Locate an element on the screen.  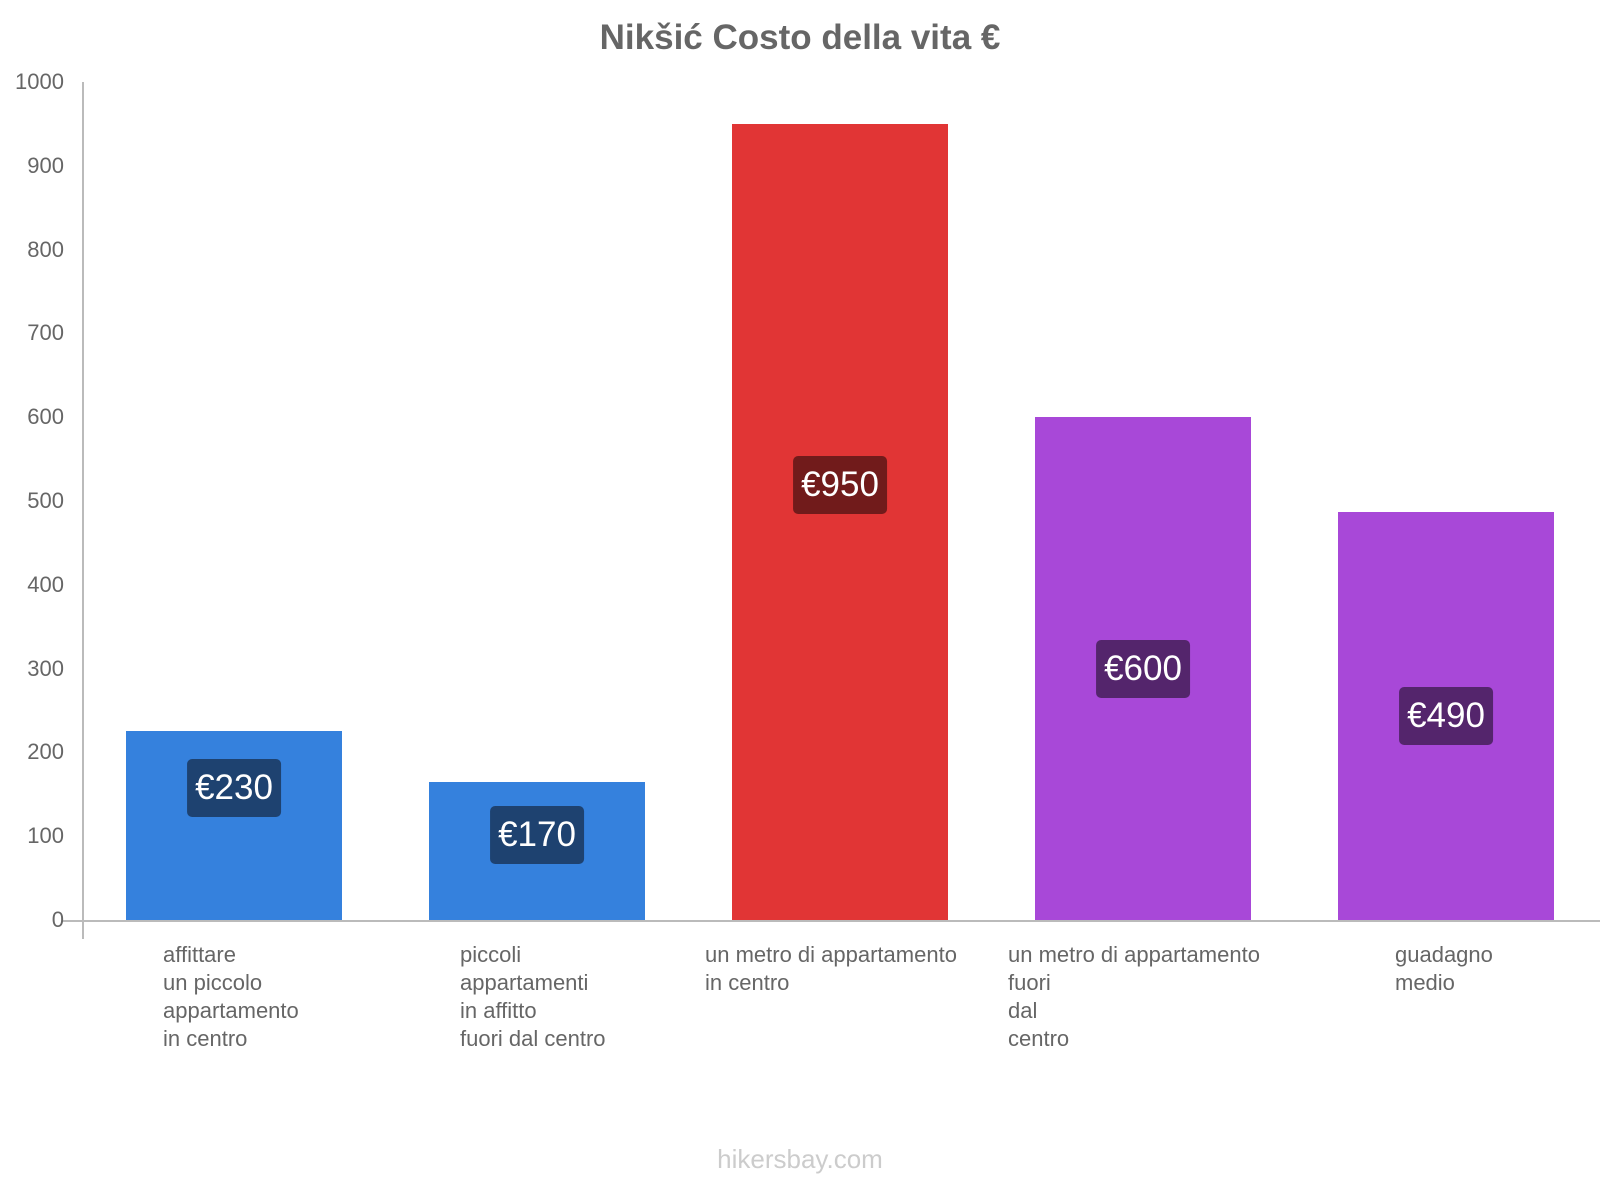
y-tick-label: 700 is located at coordinates (45, 333).